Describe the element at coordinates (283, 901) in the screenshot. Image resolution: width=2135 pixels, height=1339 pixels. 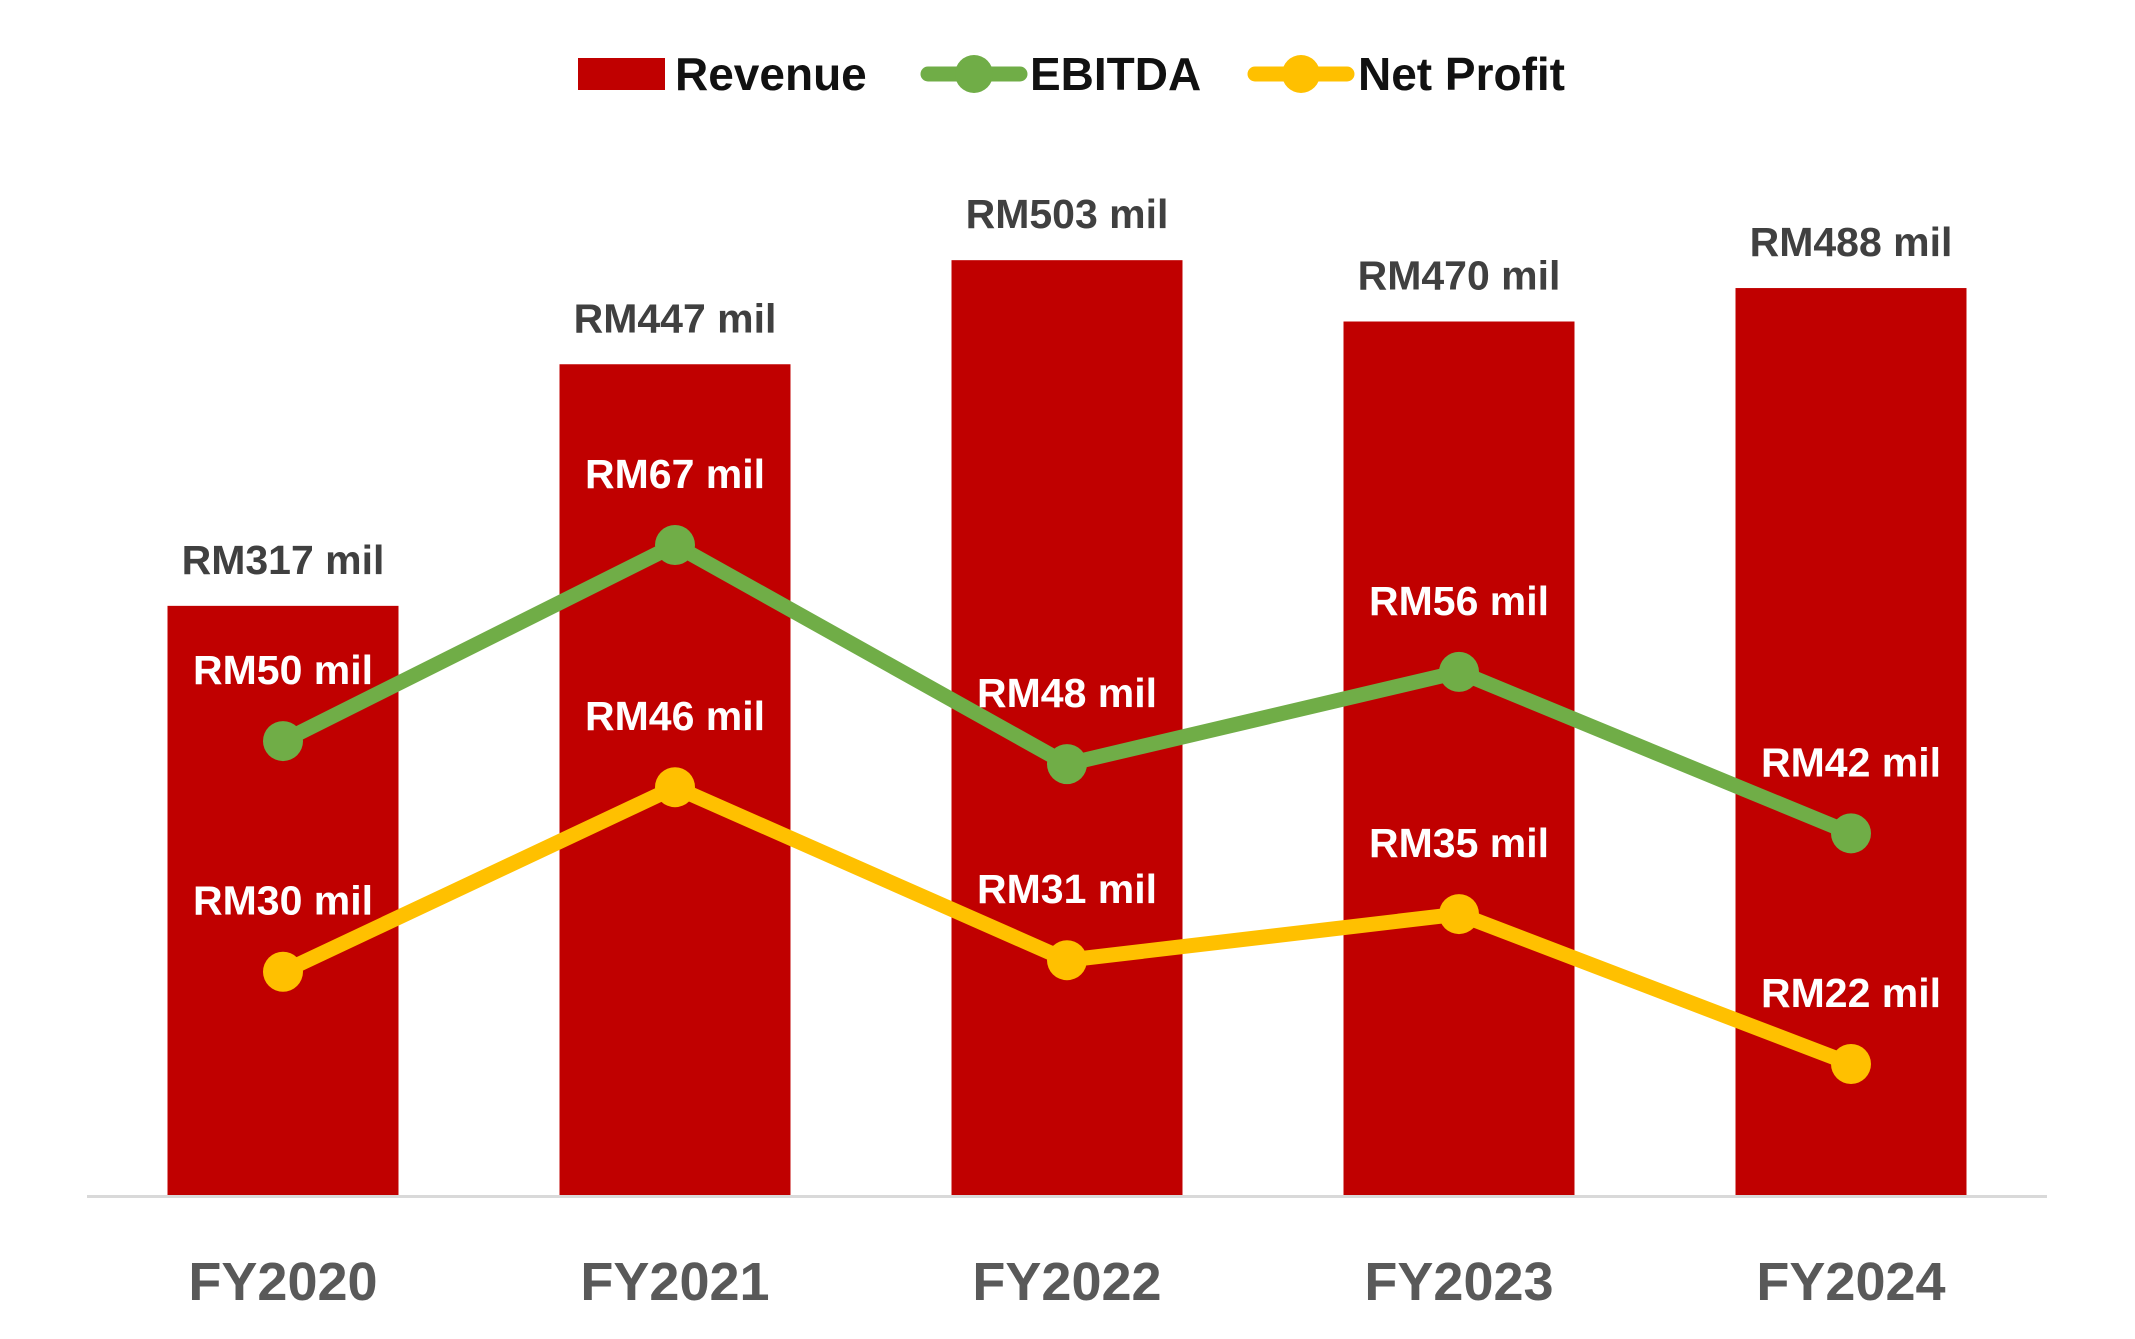
I see `series-data-label: RM30 mil` at that location.